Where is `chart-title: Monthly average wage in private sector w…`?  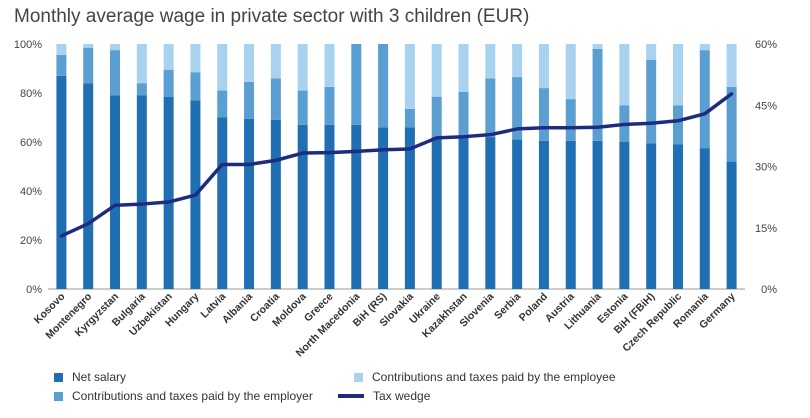
chart-title: Monthly average wage in private sector w… is located at coordinates (272, 16).